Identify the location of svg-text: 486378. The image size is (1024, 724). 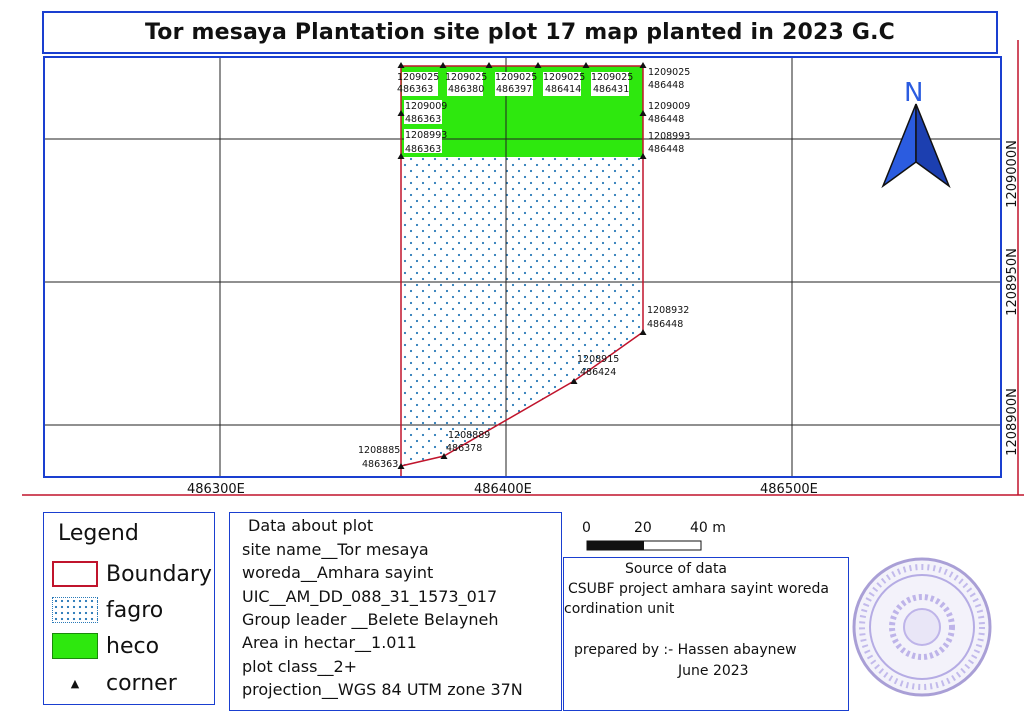
(464, 448).